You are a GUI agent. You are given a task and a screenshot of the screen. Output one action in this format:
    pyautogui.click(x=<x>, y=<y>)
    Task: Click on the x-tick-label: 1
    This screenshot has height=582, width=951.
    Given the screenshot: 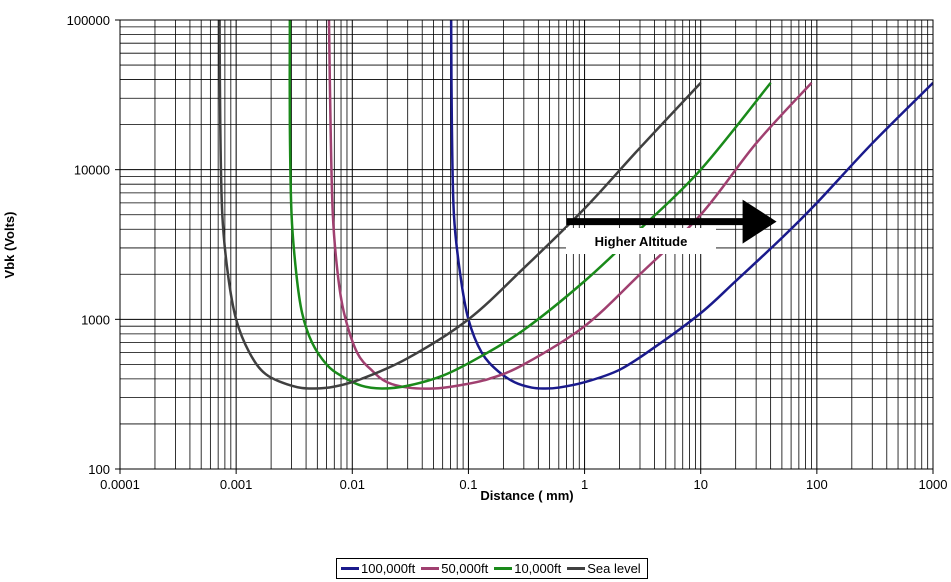 What is the action you would take?
    pyautogui.click(x=584, y=484)
    